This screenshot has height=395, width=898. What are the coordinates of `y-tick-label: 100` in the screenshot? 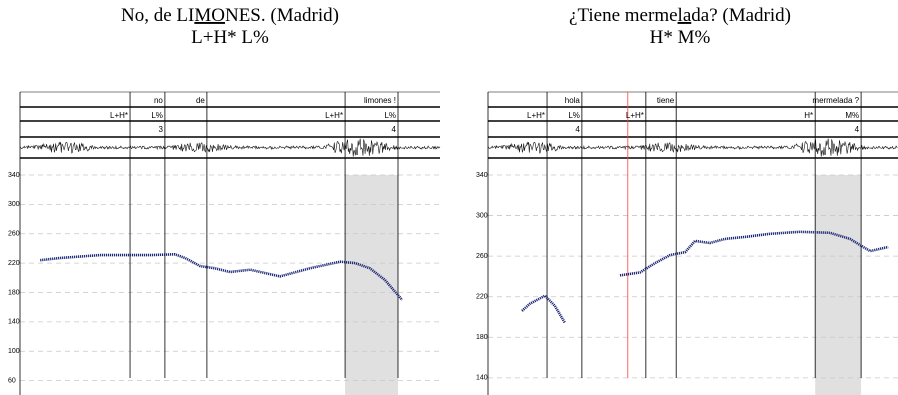 It's located at (14, 351).